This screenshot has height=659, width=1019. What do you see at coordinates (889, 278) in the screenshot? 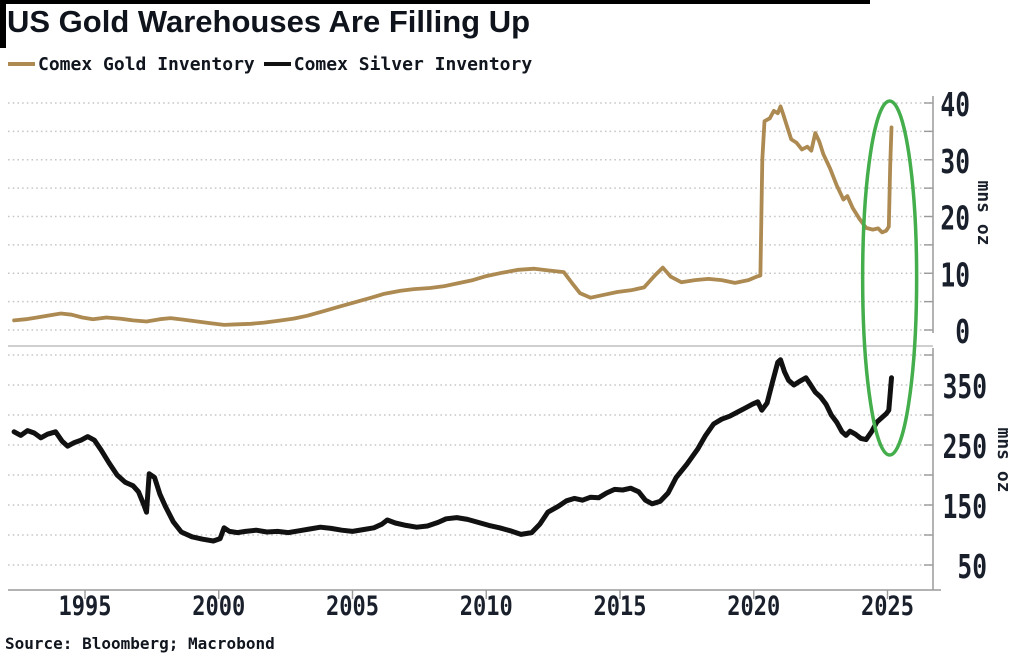
I see `highlight-ellipse` at bounding box center [889, 278].